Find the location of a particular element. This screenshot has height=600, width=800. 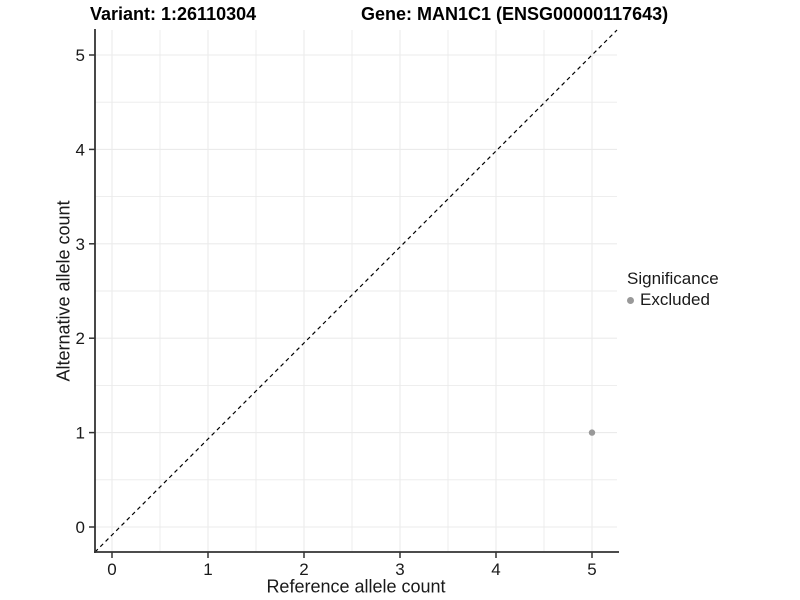

y-tick-label: 5 is located at coordinates (80, 55).